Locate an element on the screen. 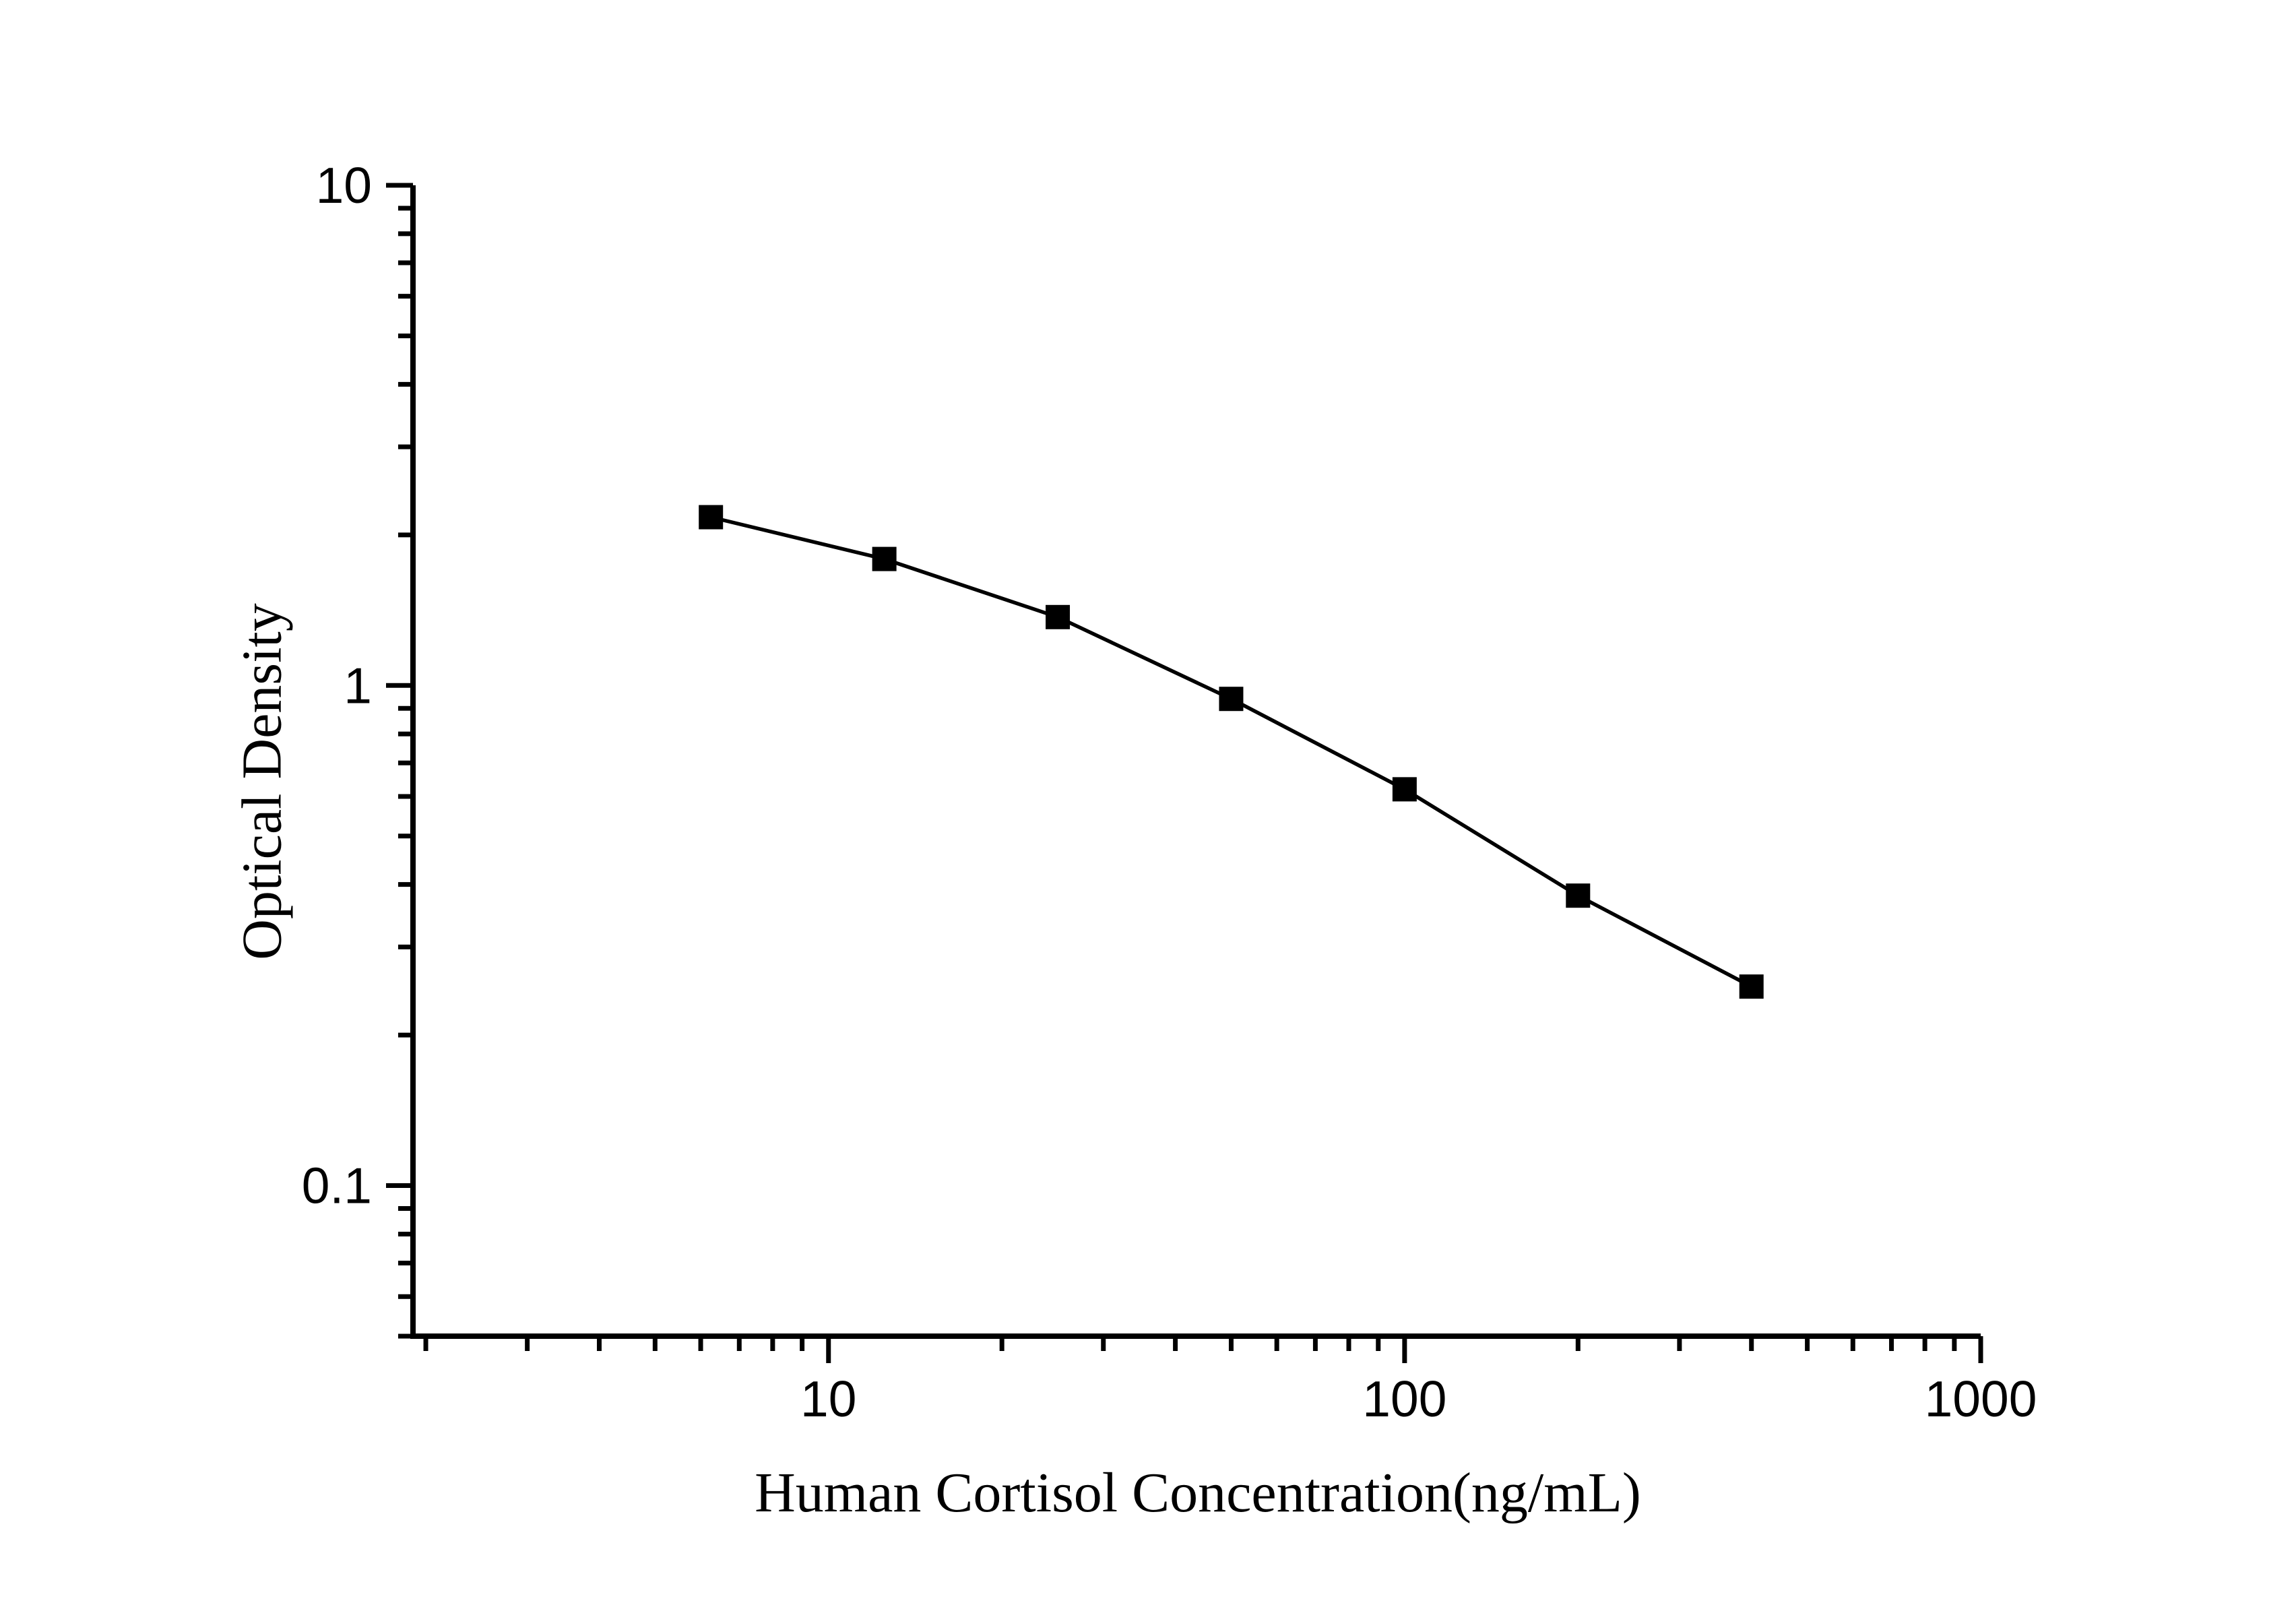 The height and width of the screenshot is (1603, 2296). x-tick-label-100: 100 is located at coordinates (1404, 1399).